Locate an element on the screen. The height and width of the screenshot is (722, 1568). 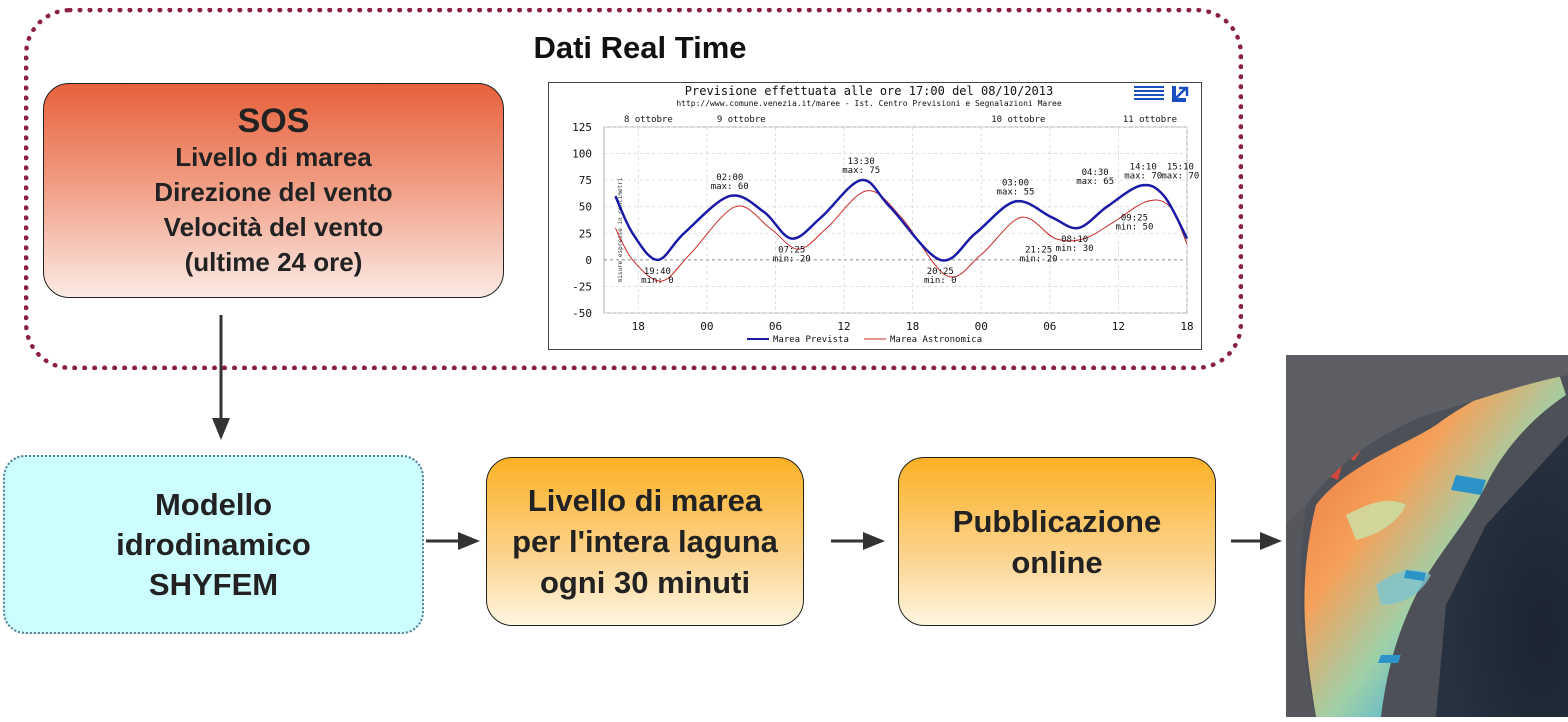
date-label: 10 ottobre is located at coordinates (1018, 120).